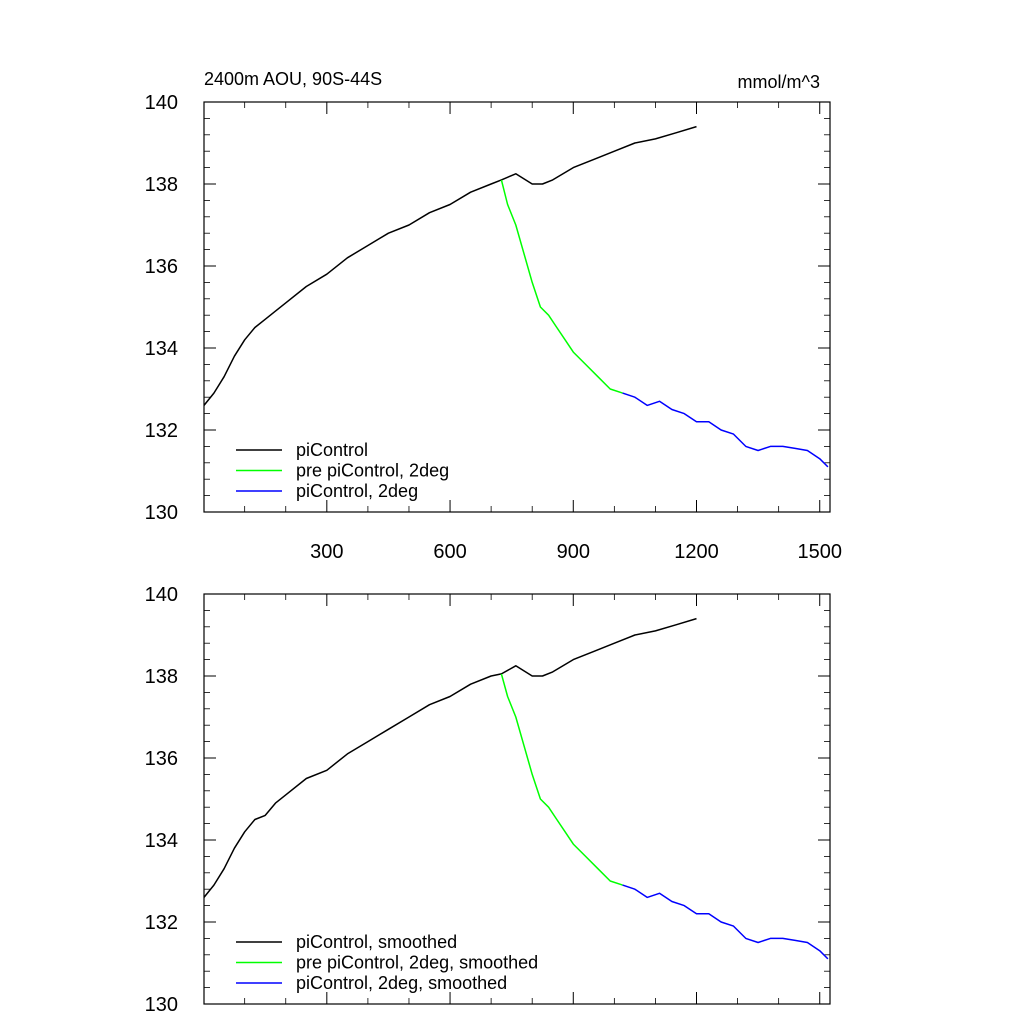  Describe the element at coordinates (401, 983) in the screenshot. I see `legend-label: piControl, 2deg, smoothed` at that location.